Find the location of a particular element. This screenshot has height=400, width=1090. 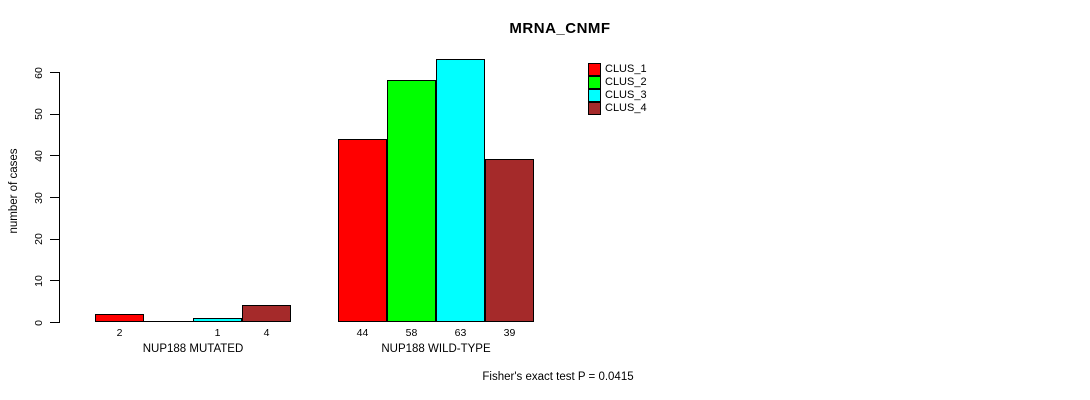

annotation-text: Fisher's exact test P = 0.0415 is located at coordinates (558, 377).